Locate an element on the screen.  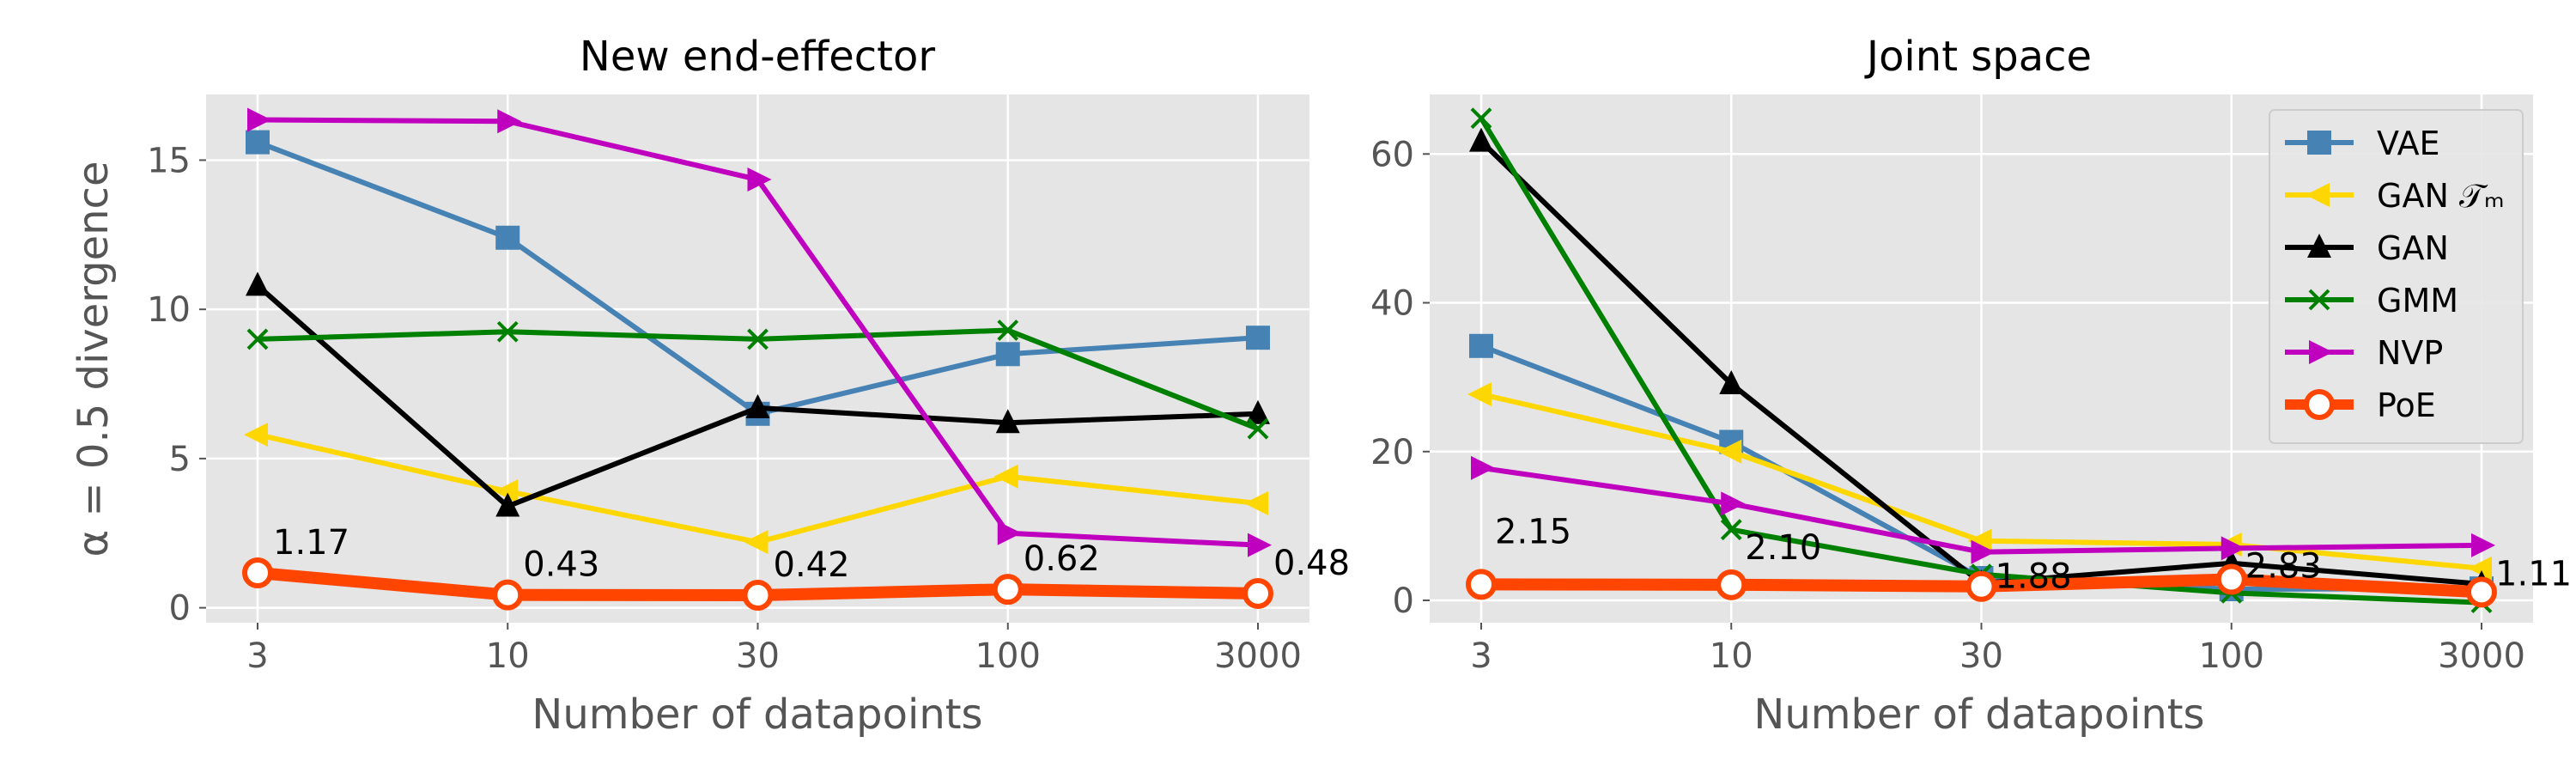
series-nvp is located at coordinates (1983, 510).